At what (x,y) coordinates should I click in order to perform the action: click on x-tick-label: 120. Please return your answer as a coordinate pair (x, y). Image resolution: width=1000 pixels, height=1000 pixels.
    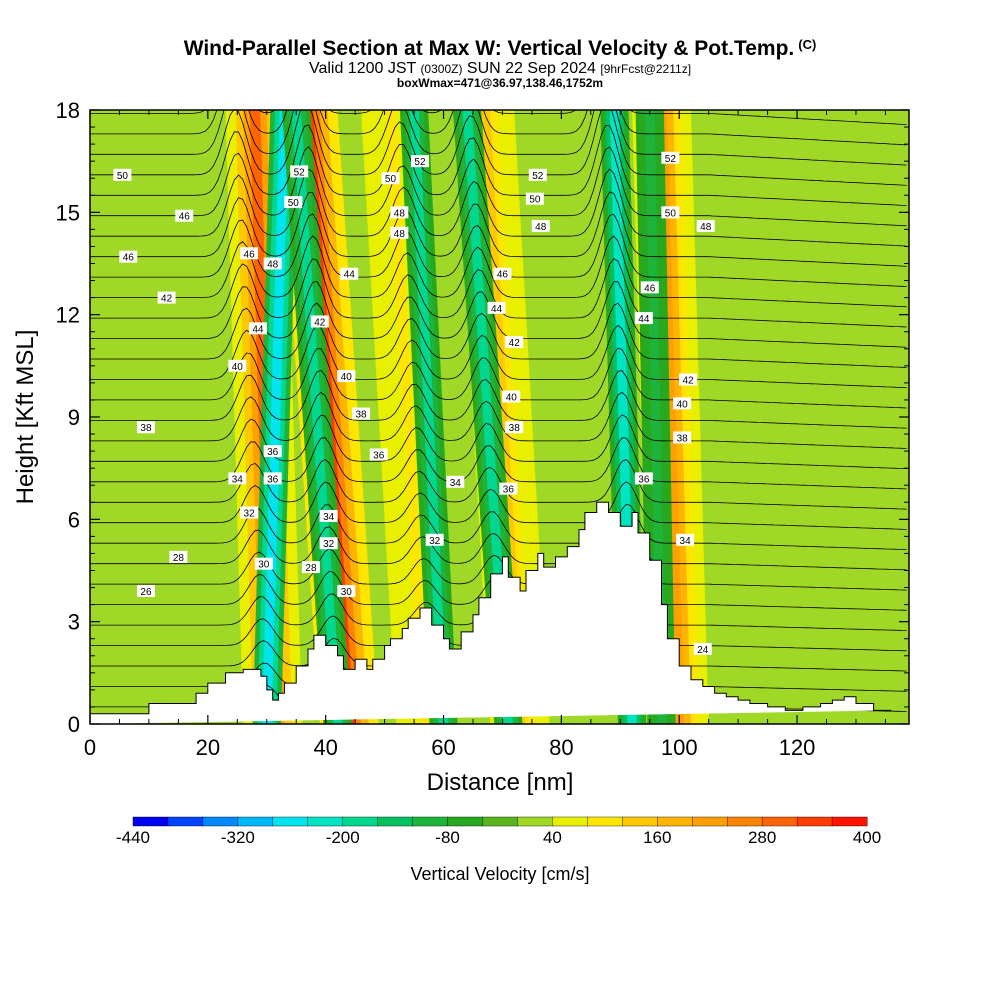
    Looking at the image, I should click on (797, 747).